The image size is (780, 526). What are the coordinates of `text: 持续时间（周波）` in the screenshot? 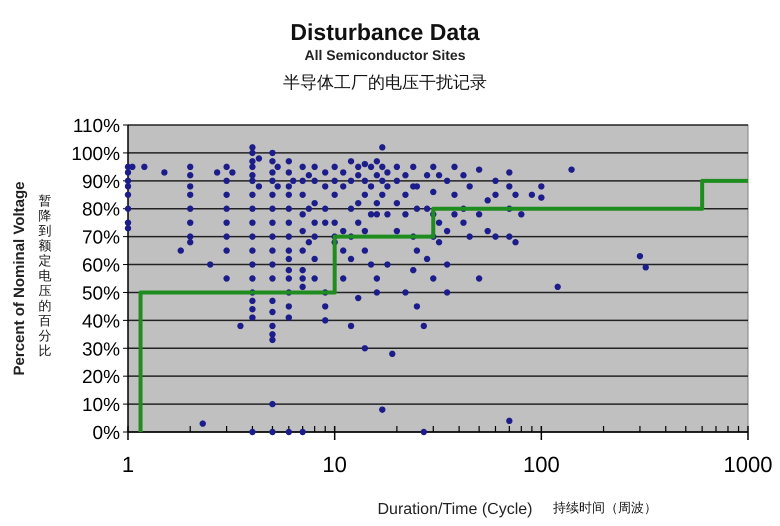 It's located at (605, 507).